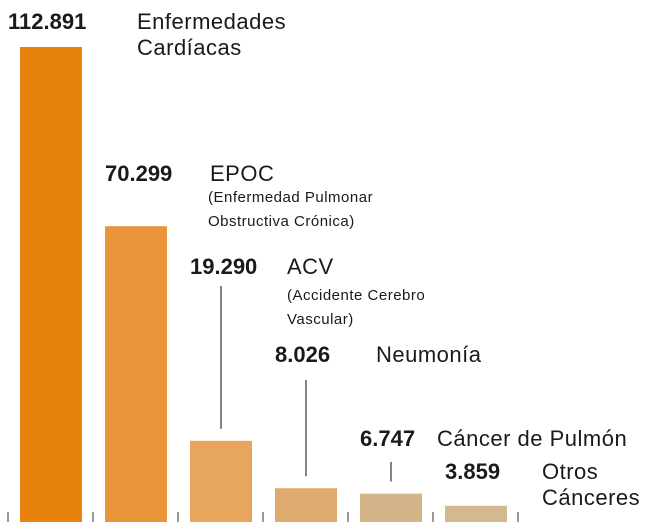  What do you see at coordinates (473, 471) in the screenshot?
I see `value-label: 3.859` at bounding box center [473, 471].